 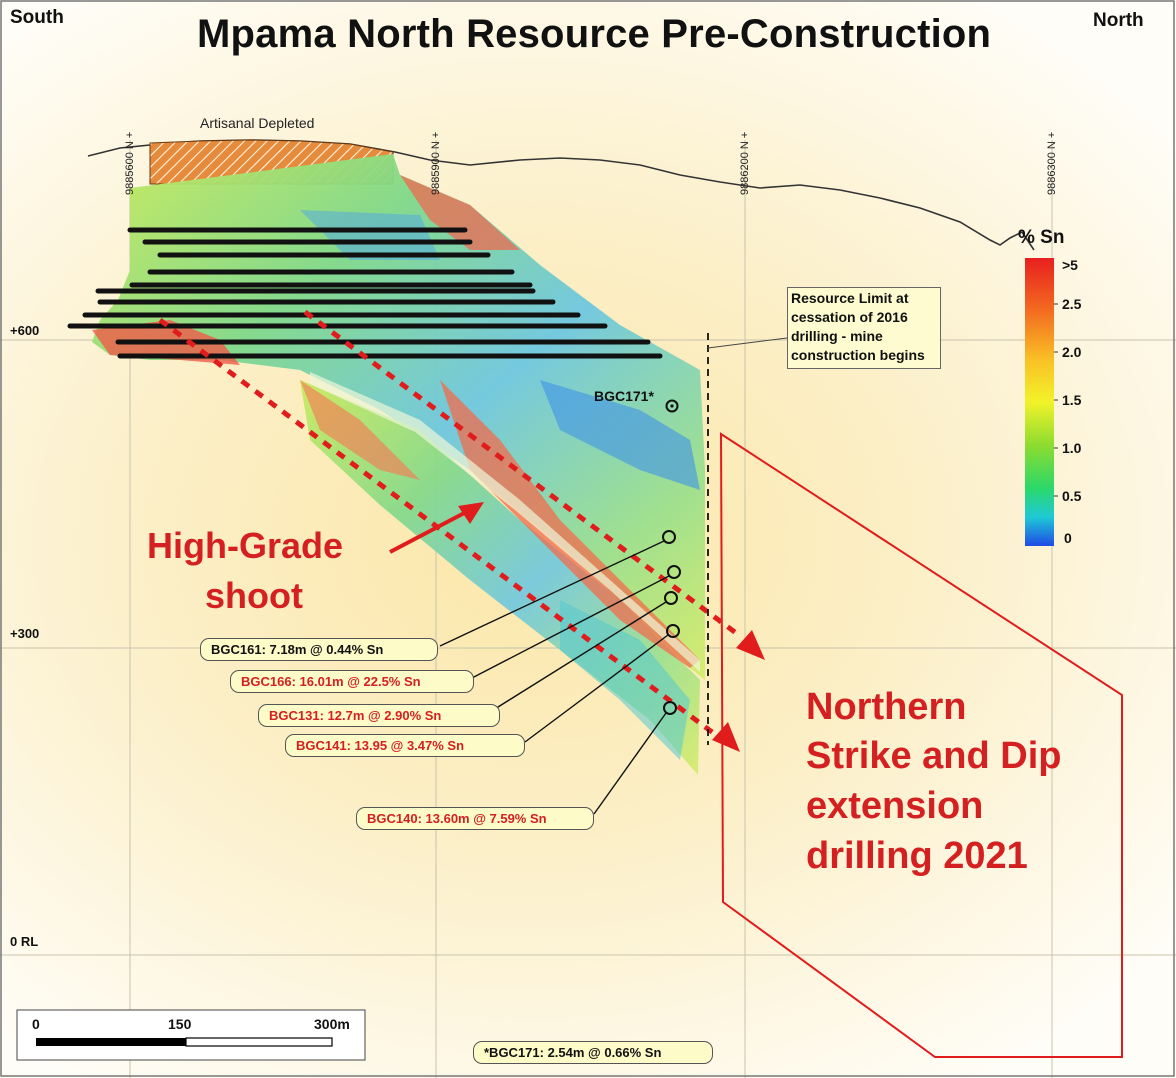 What do you see at coordinates (1056, 400) in the screenshot?
I see `legend-tick-marks` at bounding box center [1056, 400].